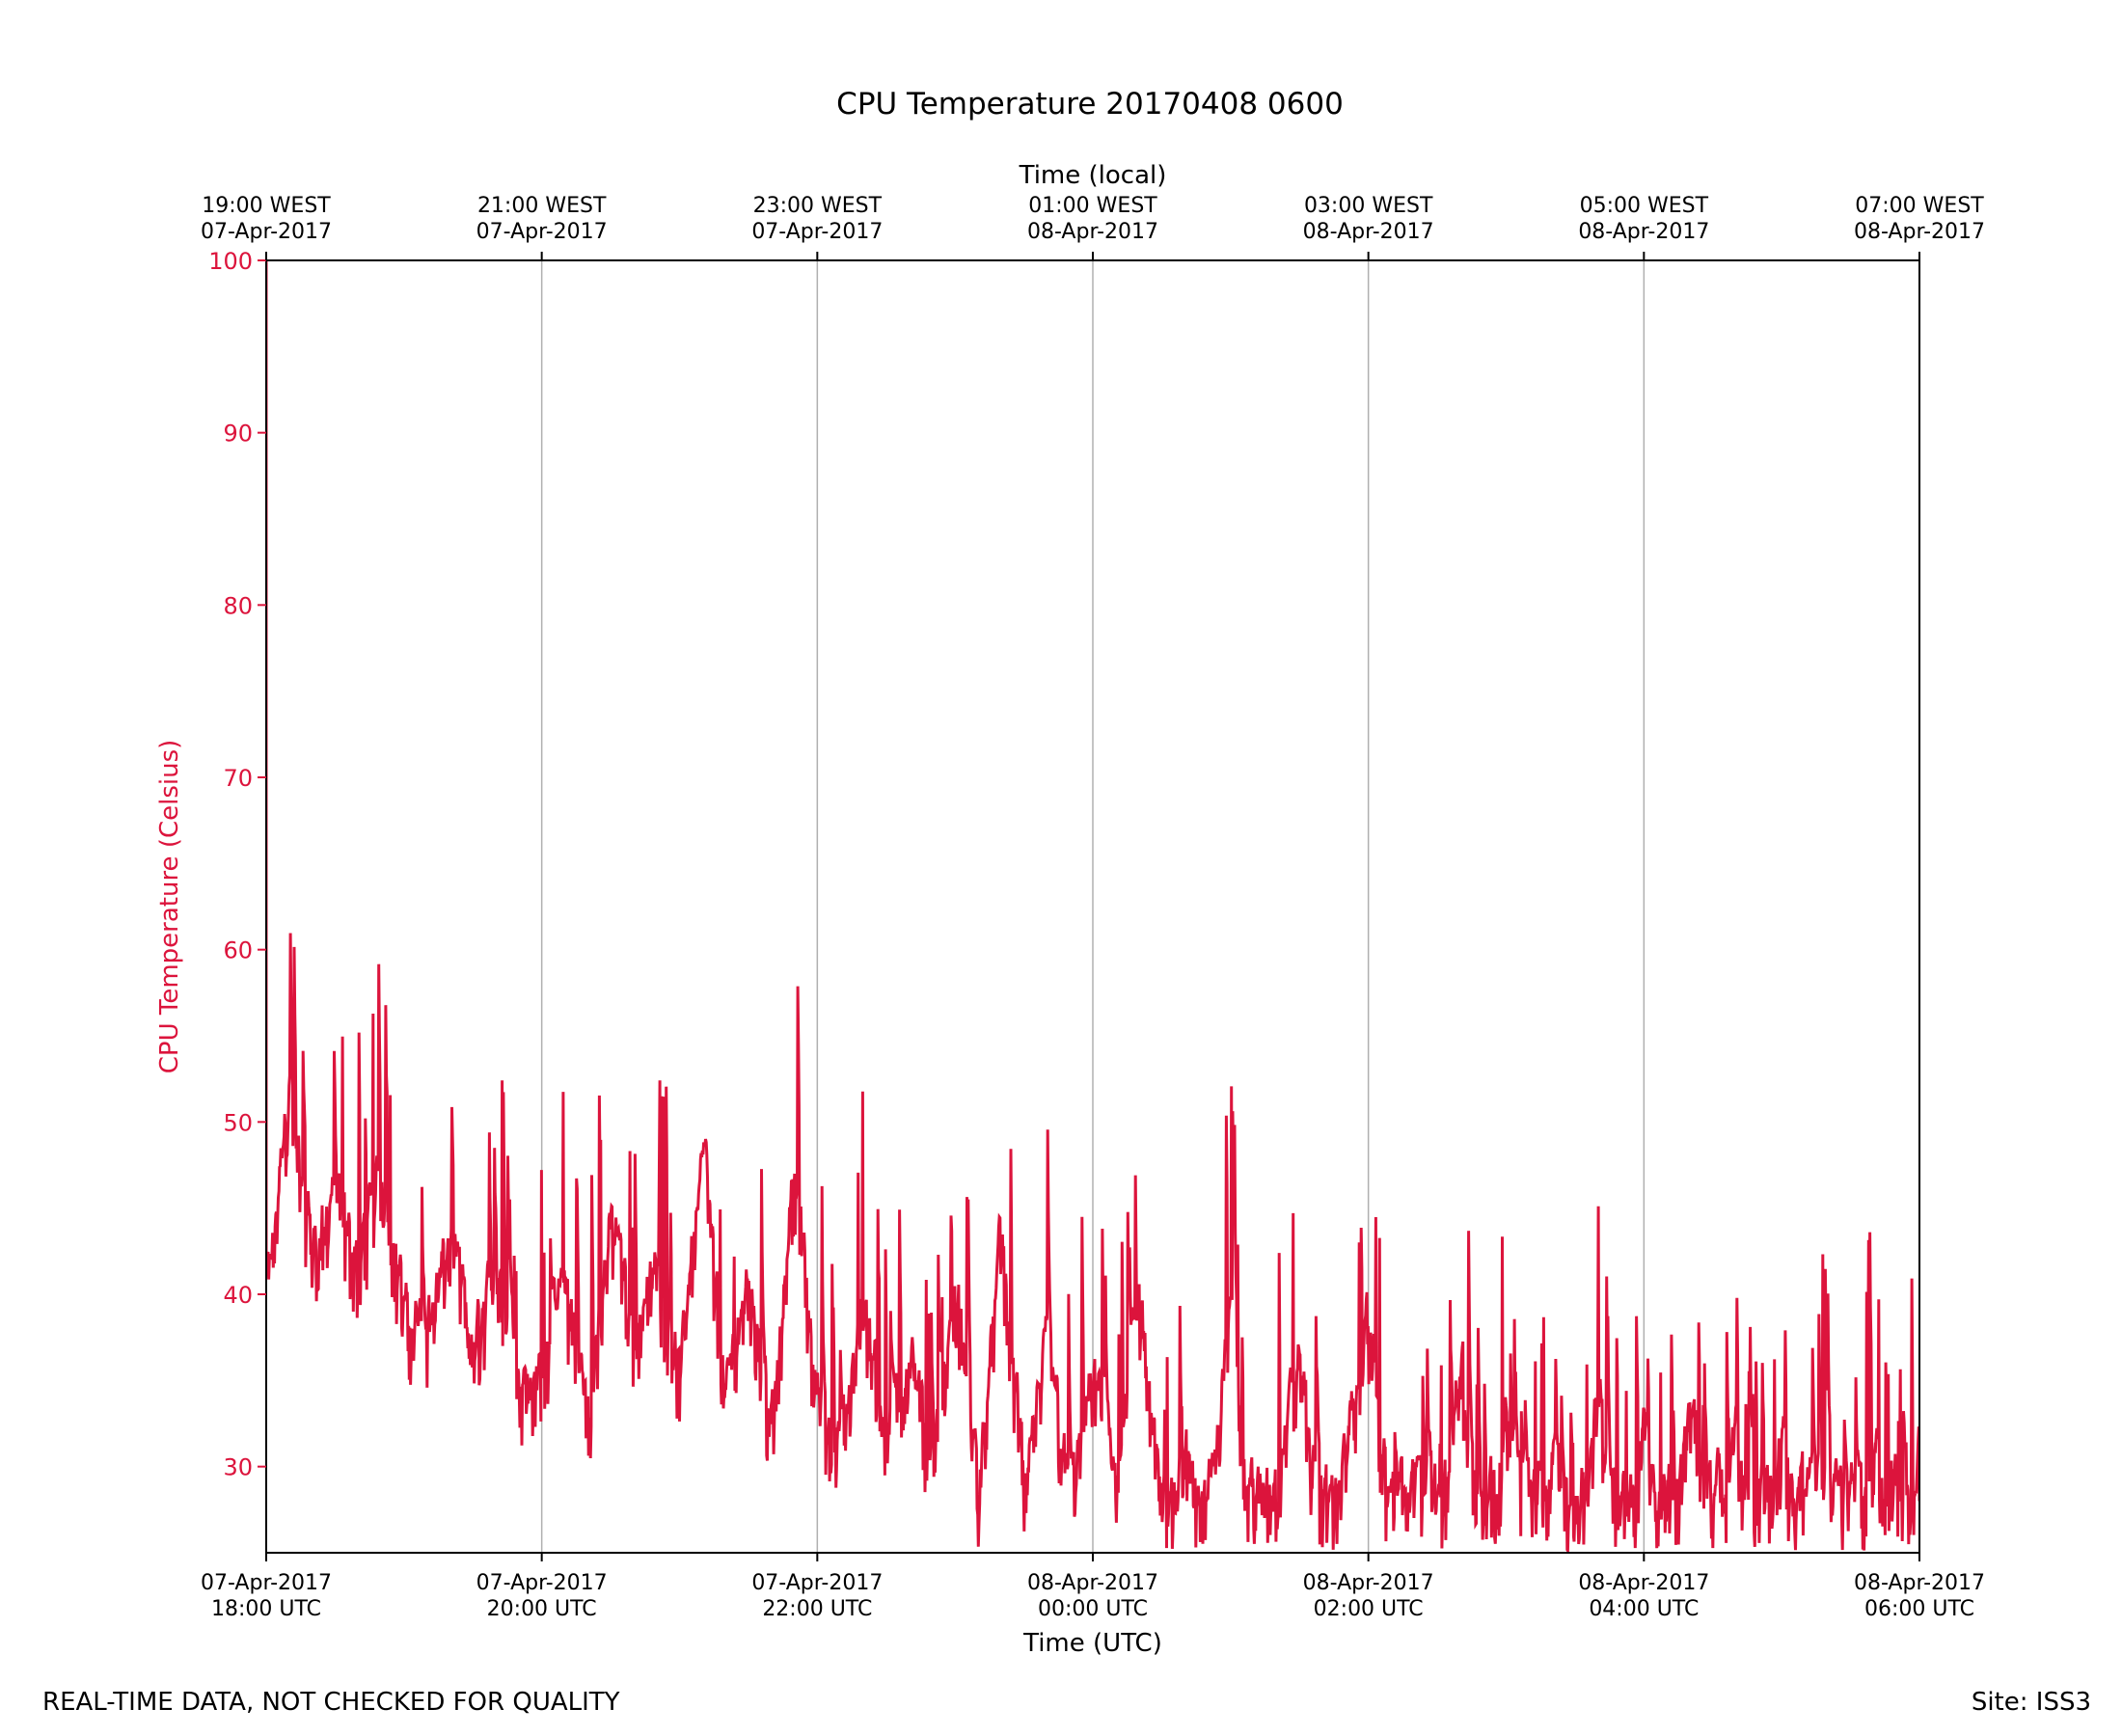  What do you see at coordinates (542, 1583) in the screenshot?
I see `x-tick-label-utc-date-1: 07-Apr-2017` at bounding box center [542, 1583].